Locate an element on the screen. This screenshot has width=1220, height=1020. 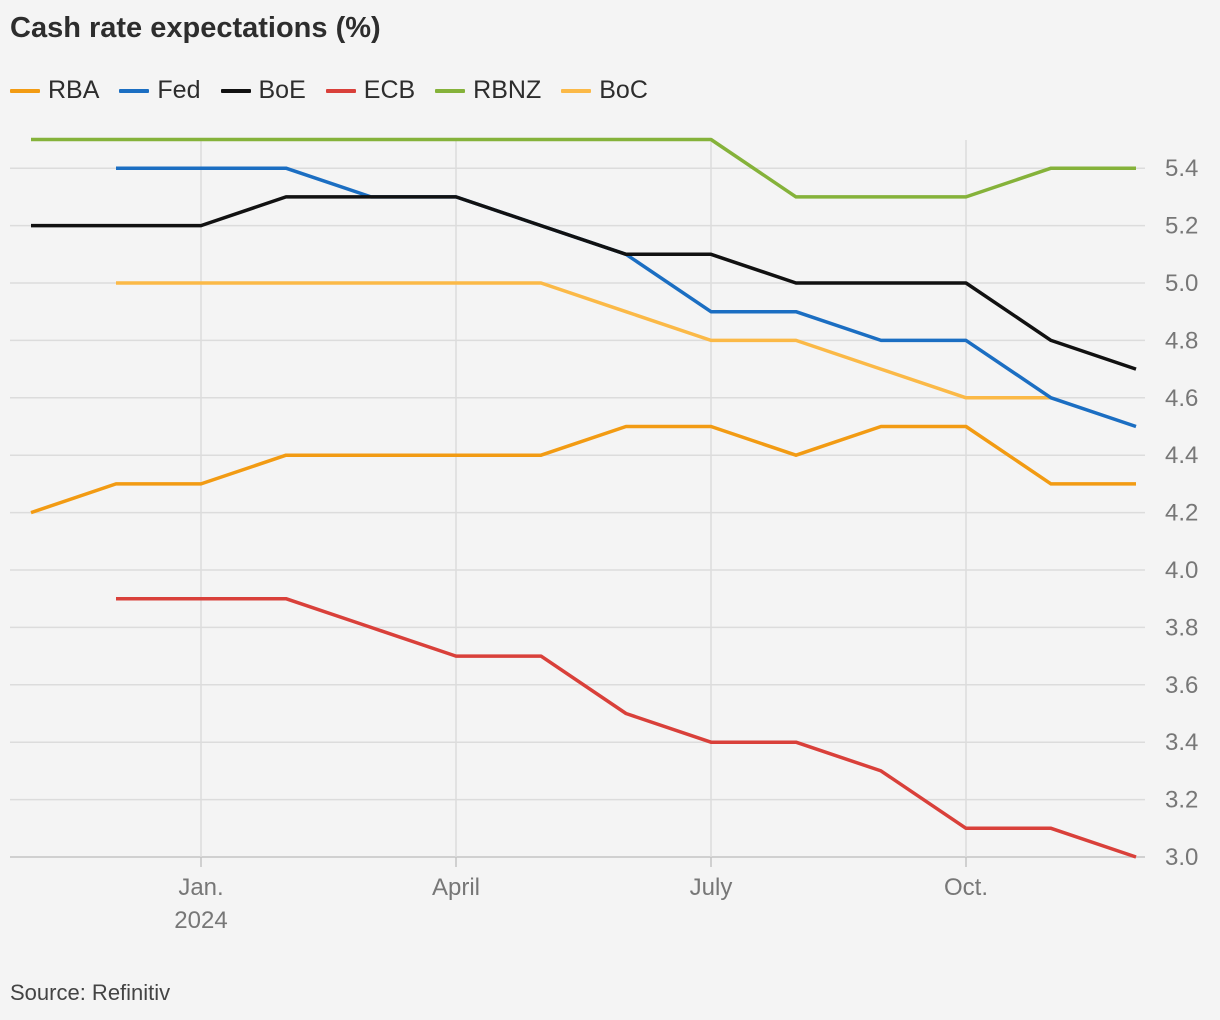
x-tick-sublabel: 2024 is located at coordinates (200, 920).